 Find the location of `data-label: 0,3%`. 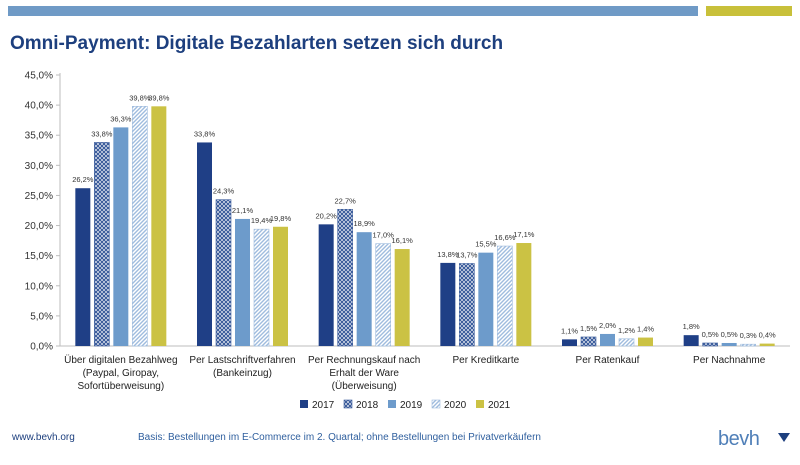

data-label: 0,3% is located at coordinates (748, 335).